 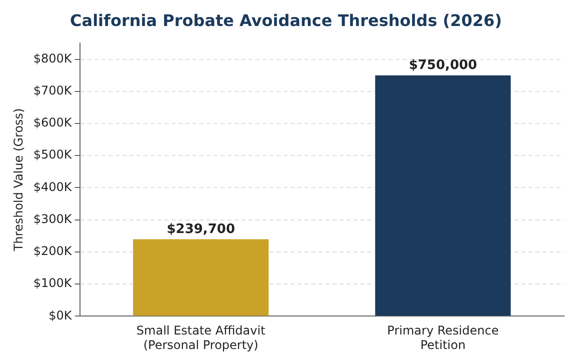 I want to click on data-label: $239,700, so click(x=200, y=230).